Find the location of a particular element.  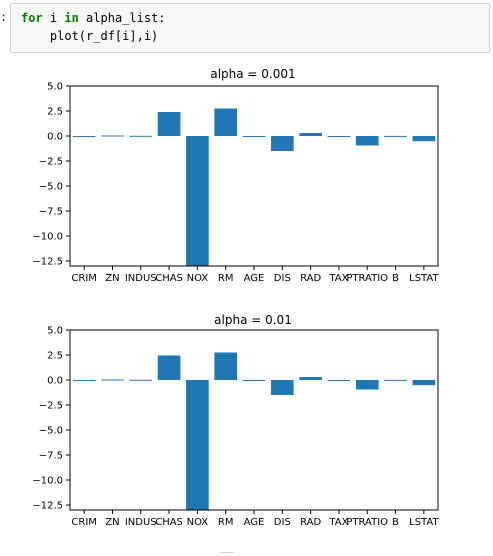

loop-iterable: alpha_list: is located at coordinates (122, 18).